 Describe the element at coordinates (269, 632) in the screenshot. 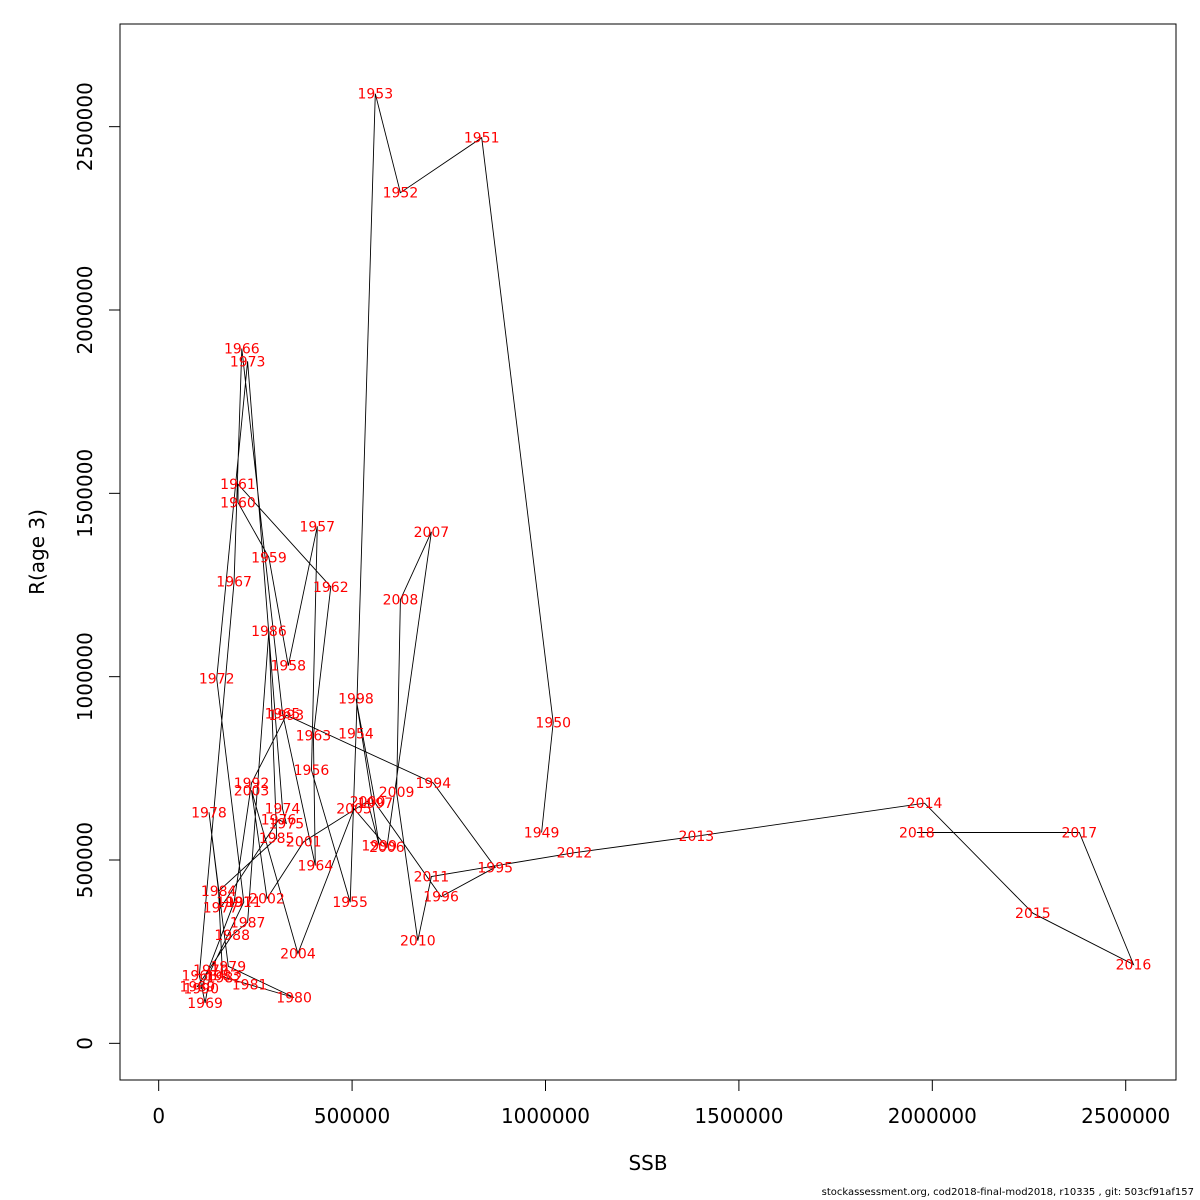

I see `year-label-1986: 1986` at that location.